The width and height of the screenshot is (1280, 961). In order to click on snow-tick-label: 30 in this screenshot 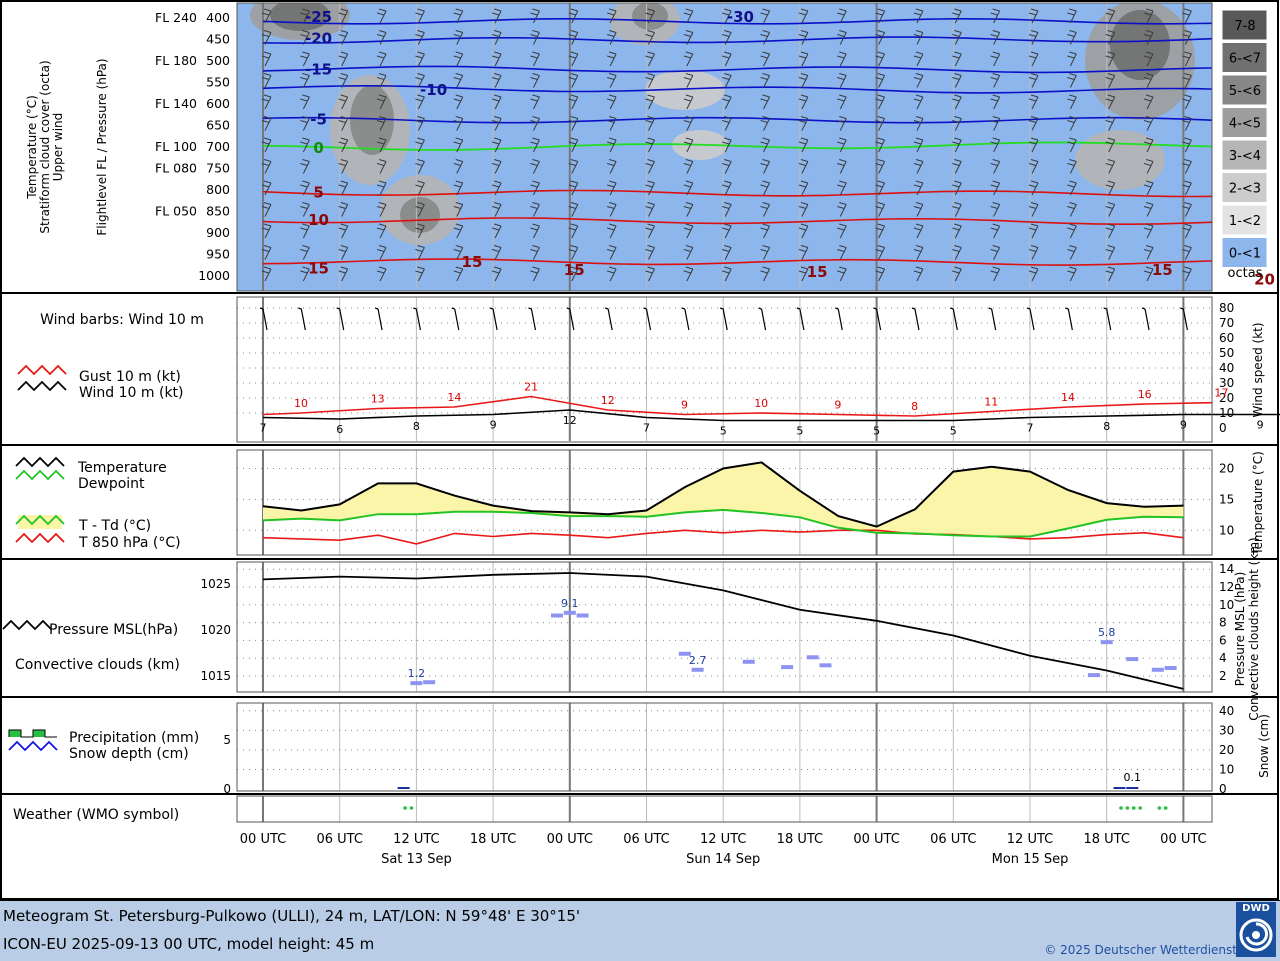, I will do `click(1226, 730)`.